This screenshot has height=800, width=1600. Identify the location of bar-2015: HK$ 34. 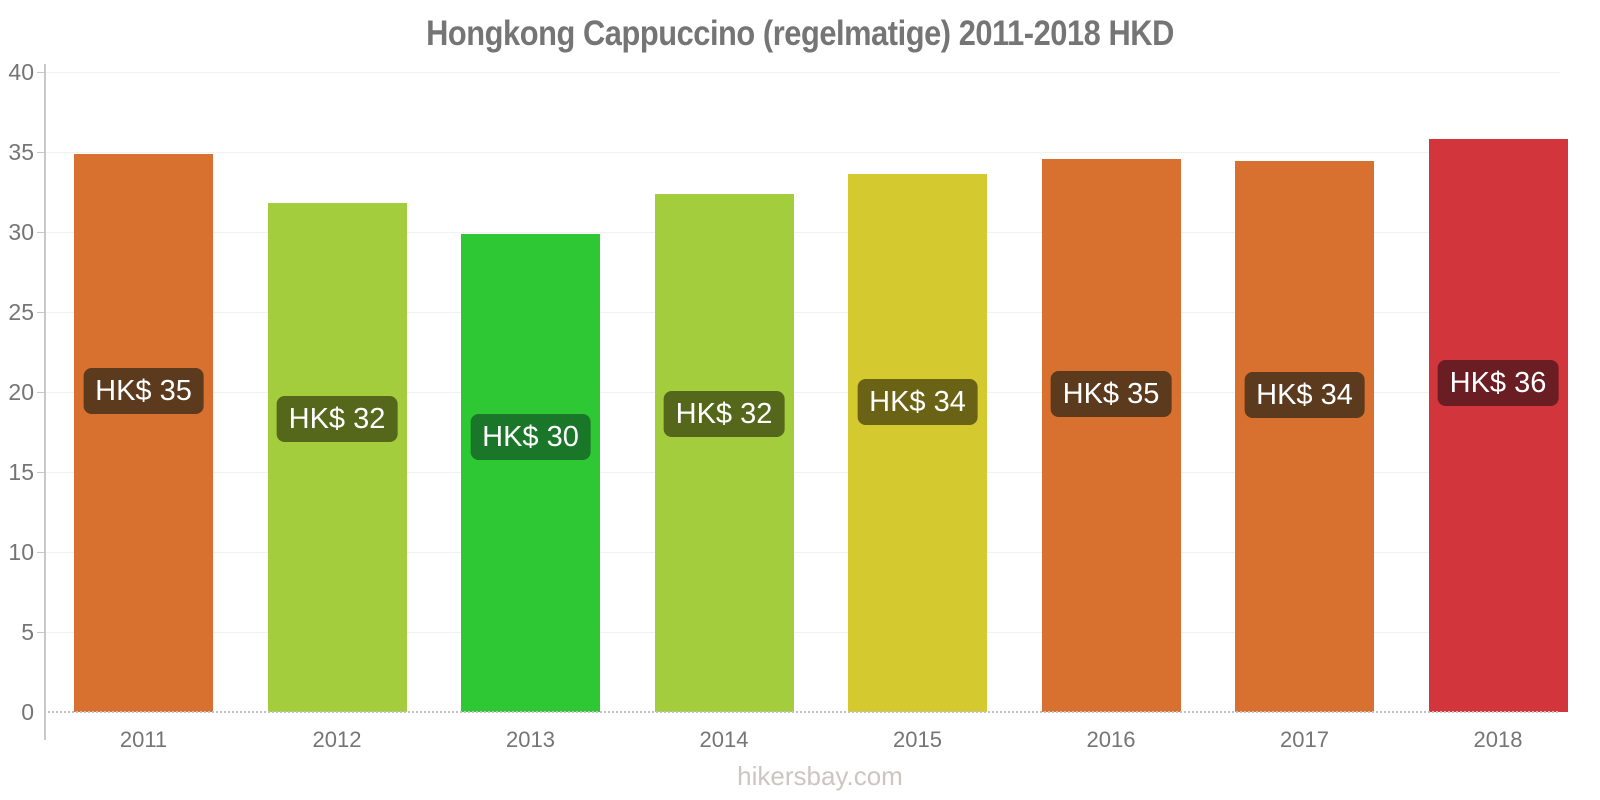
(917, 442).